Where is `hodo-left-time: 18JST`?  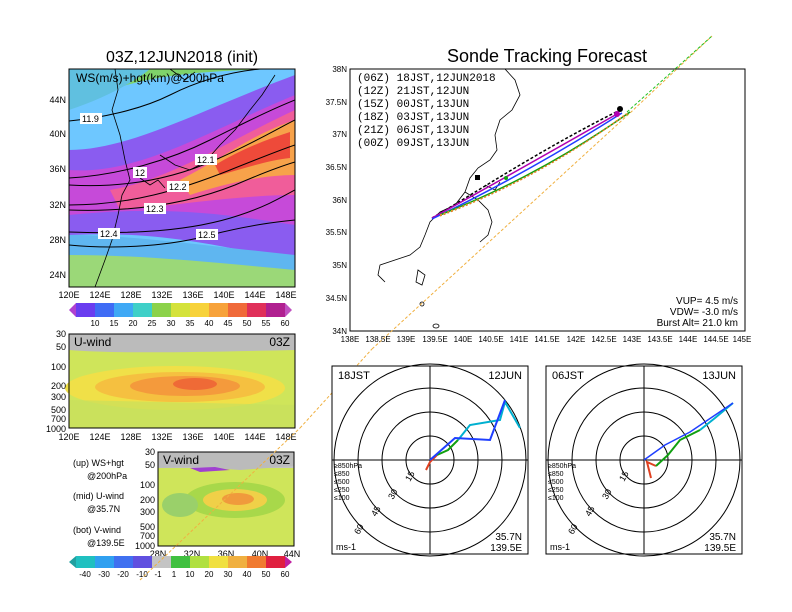 hodo-left-time: 18JST is located at coordinates (354, 376).